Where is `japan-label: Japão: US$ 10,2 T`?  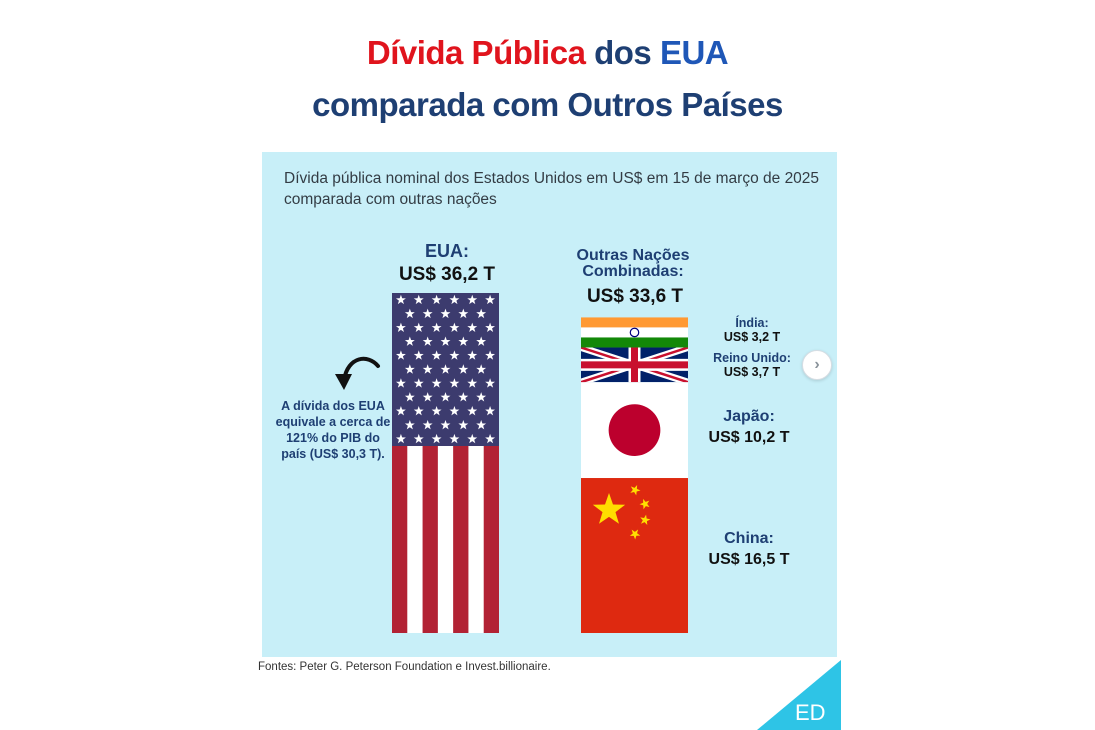 japan-label: Japão: US$ 10,2 T is located at coordinates (749, 427).